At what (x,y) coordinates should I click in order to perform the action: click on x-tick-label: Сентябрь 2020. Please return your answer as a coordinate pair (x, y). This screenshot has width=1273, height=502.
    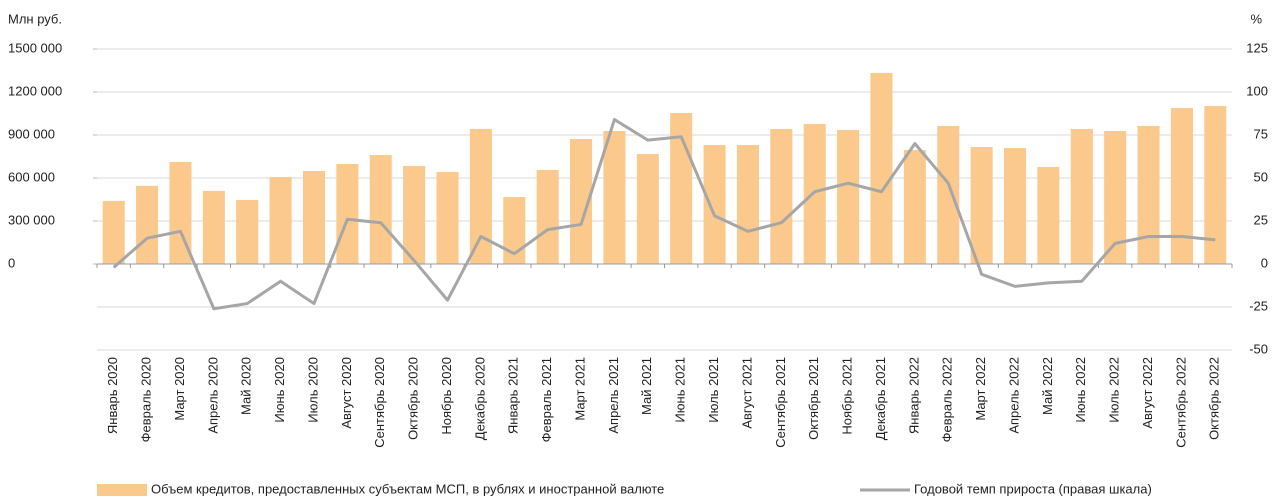
    Looking at the image, I should click on (379, 402).